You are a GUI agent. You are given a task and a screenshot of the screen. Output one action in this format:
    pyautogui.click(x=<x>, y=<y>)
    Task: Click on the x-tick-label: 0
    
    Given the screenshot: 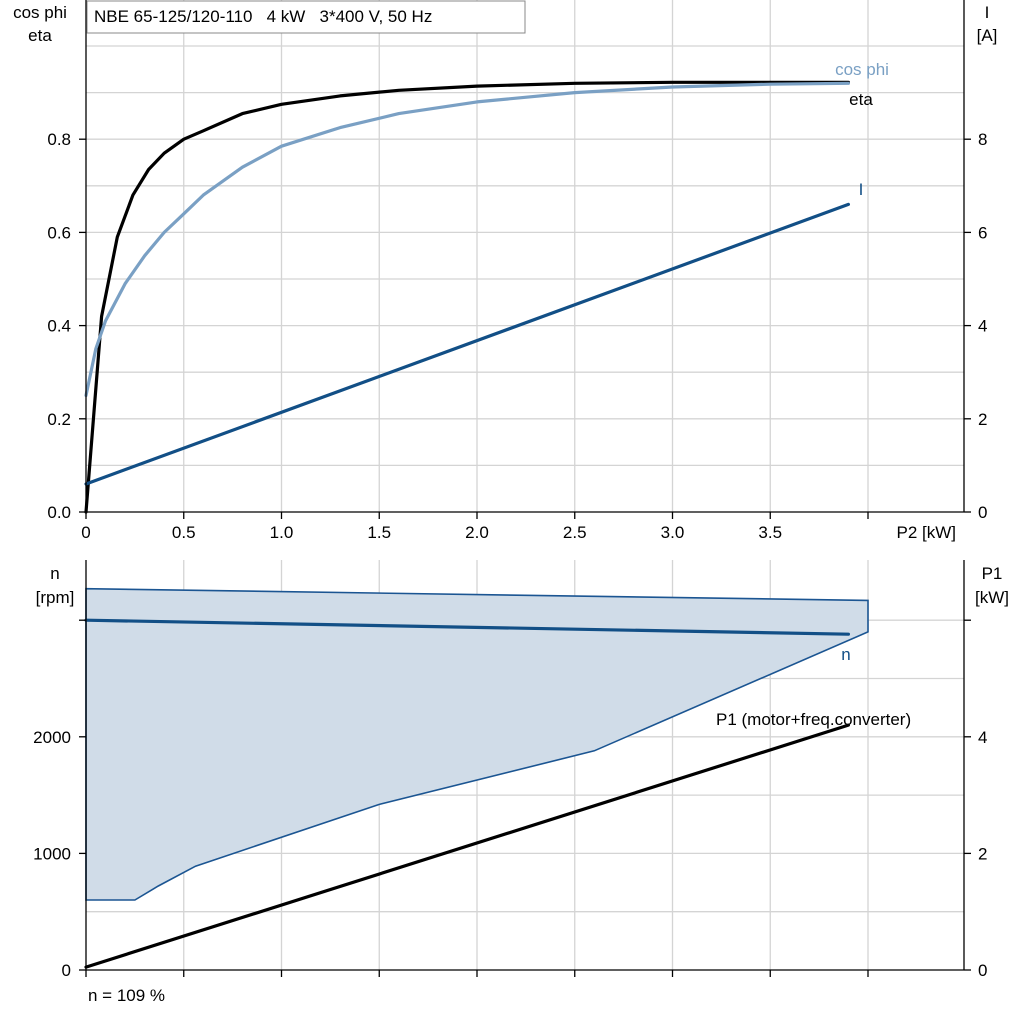 What is the action you would take?
    pyautogui.click(x=85, y=532)
    